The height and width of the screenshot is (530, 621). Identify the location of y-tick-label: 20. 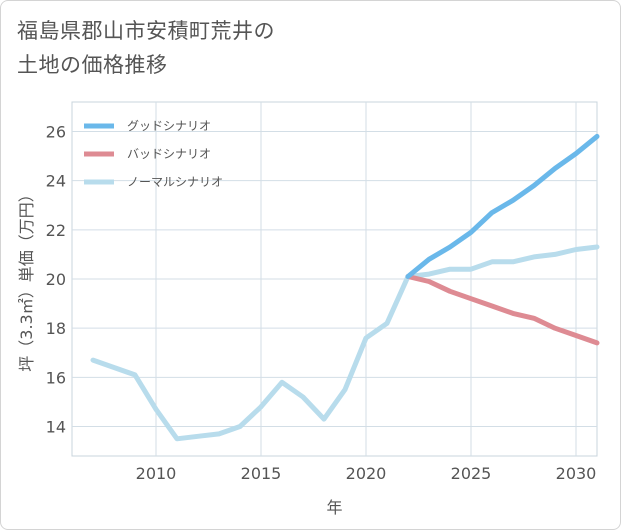
(56, 279).